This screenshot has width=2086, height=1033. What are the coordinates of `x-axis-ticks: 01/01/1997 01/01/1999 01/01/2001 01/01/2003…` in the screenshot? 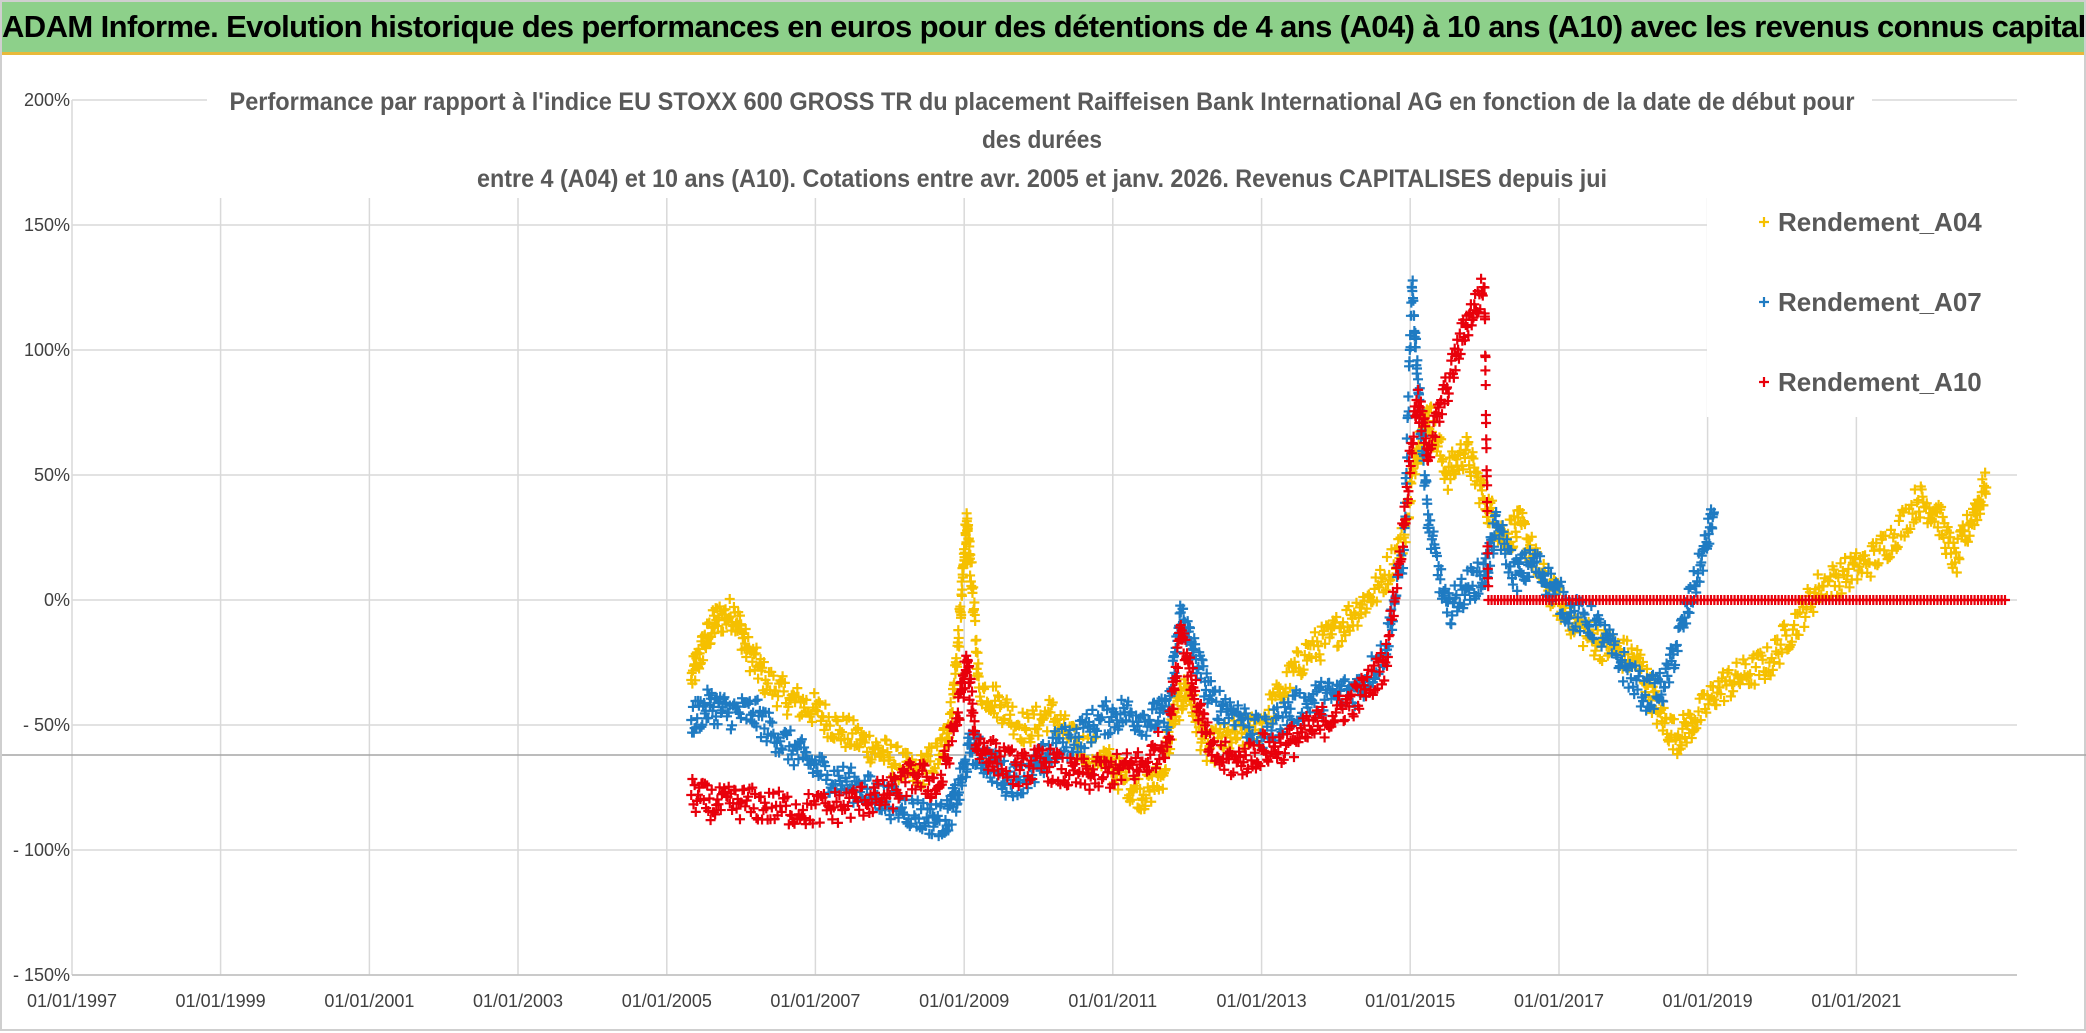 It's located at (964, 1001).